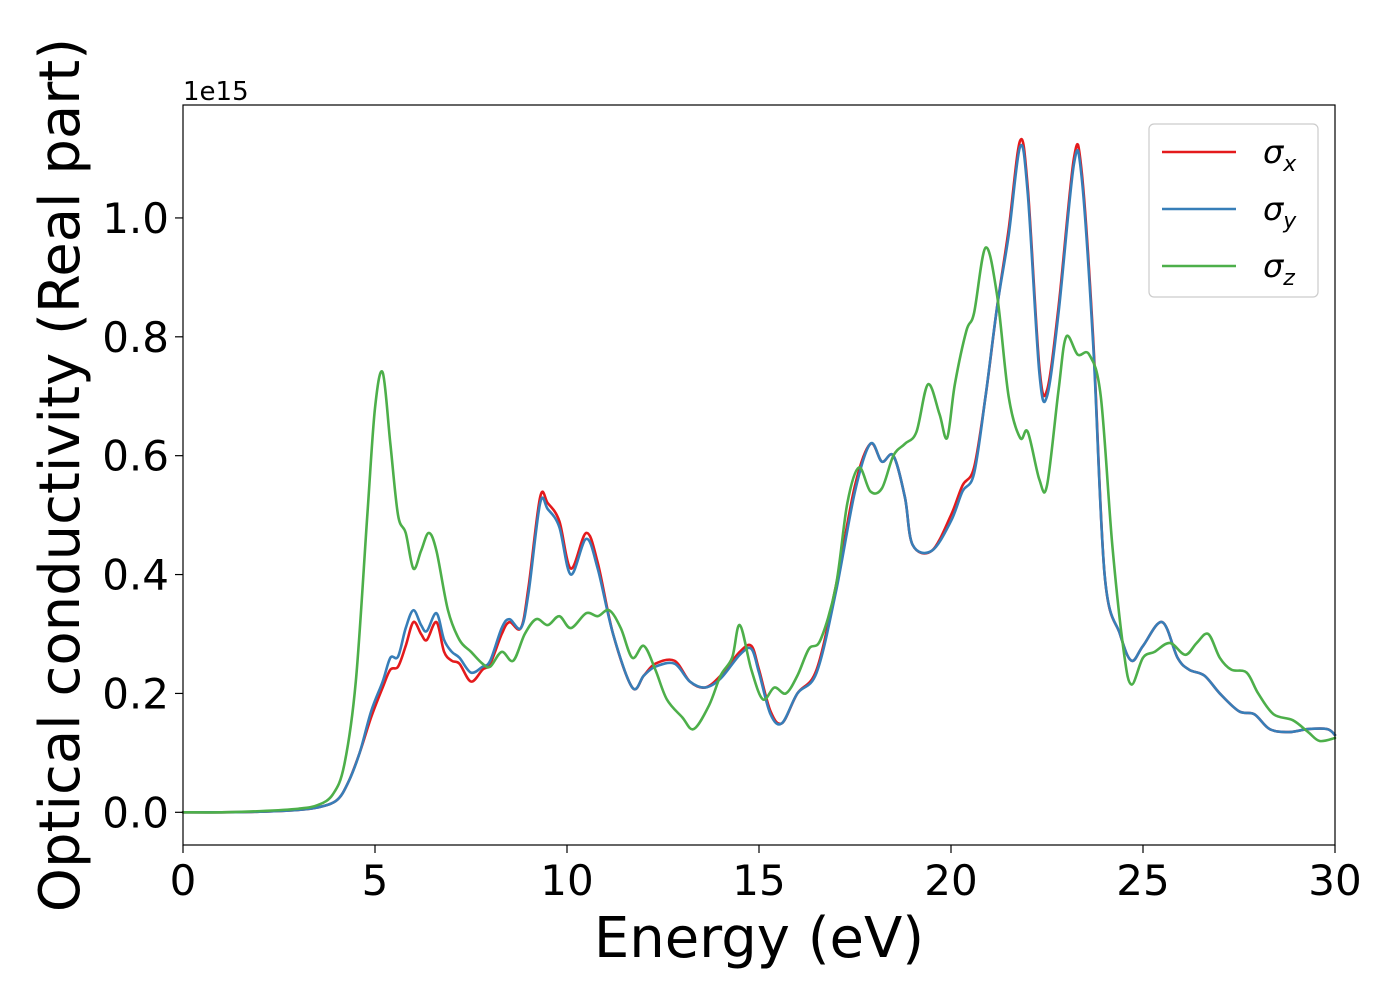 The height and width of the screenshot is (1004, 1400). What do you see at coordinates (1229, 212) in the screenshot?
I see `legend-items: σx σy σz` at bounding box center [1229, 212].